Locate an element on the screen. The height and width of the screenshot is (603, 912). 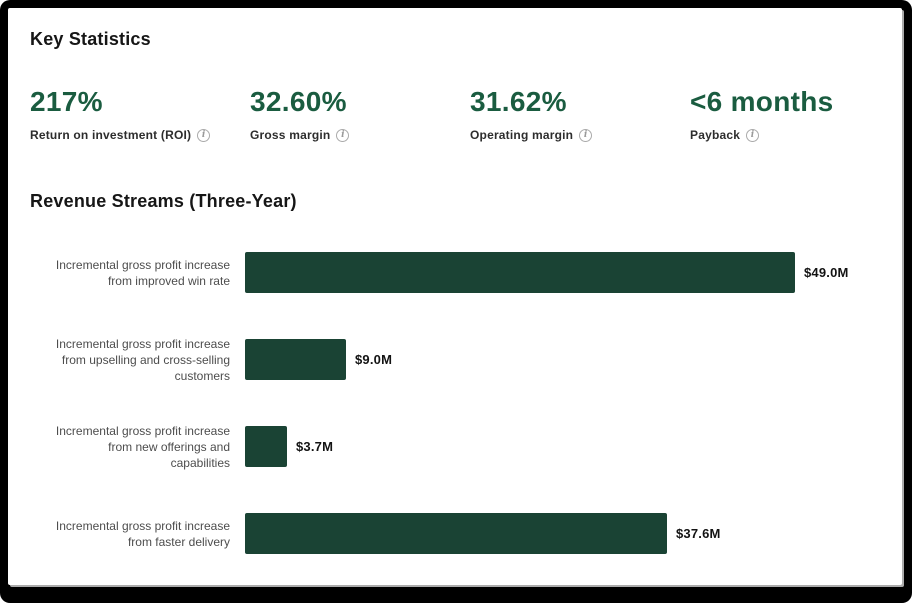
bar-value-label: $9.0M is located at coordinates (374, 359).